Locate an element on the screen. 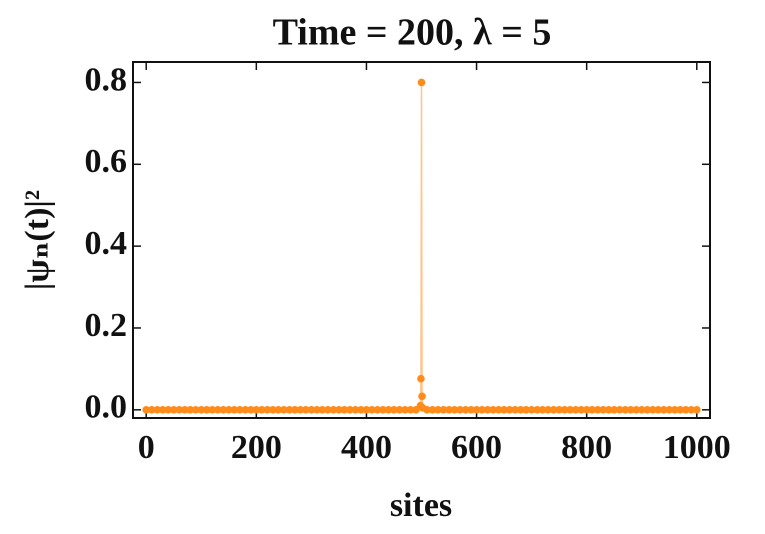  x-axis-label: sites is located at coordinates (421, 505).